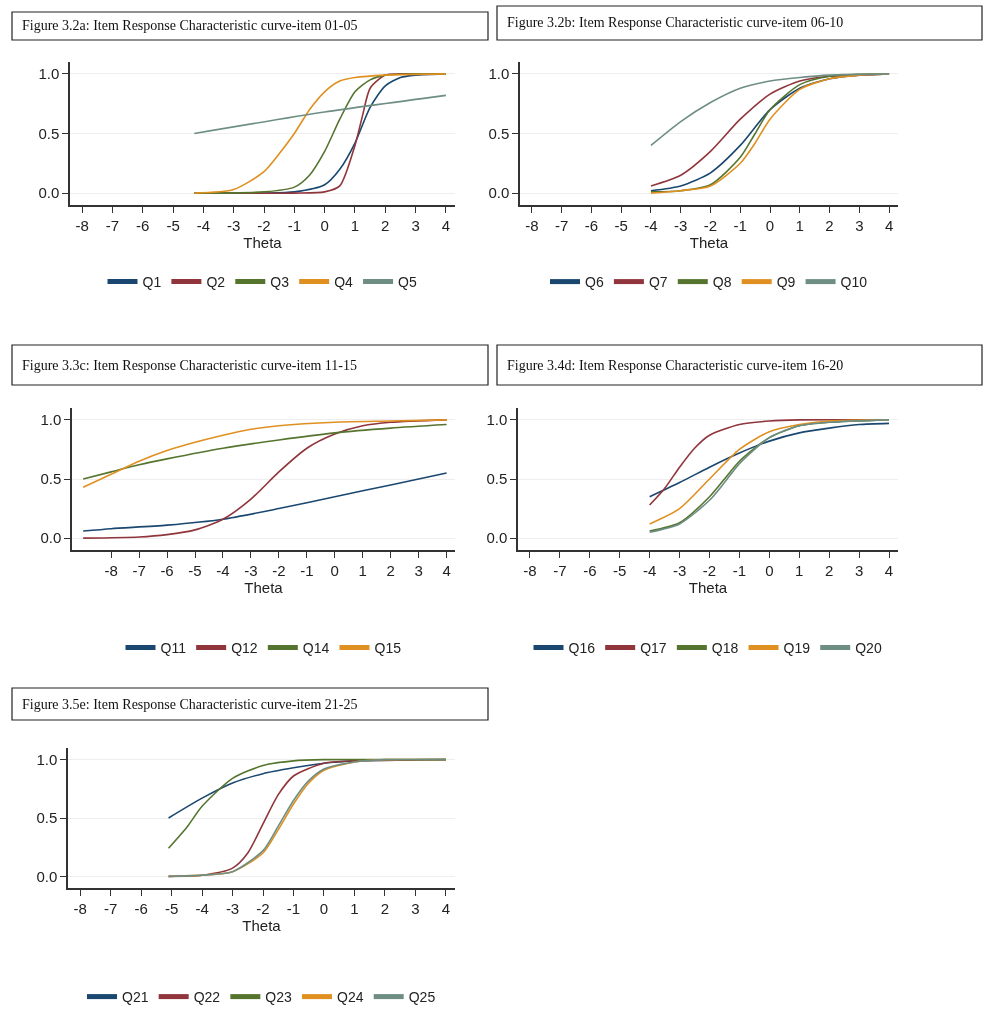  What do you see at coordinates (135, 997) in the screenshot?
I see `legend-label: Q21` at bounding box center [135, 997].